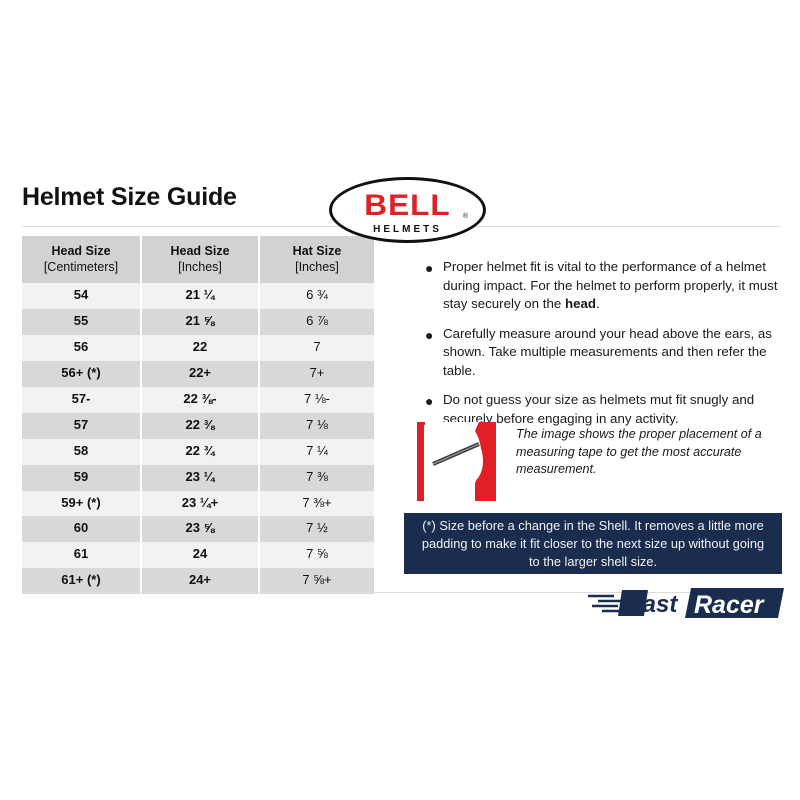 This screenshot has height=800, width=800. Describe the element at coordinates (82, 477) in the screenshot. I see `cell-head-size-cm: 59` at that location.